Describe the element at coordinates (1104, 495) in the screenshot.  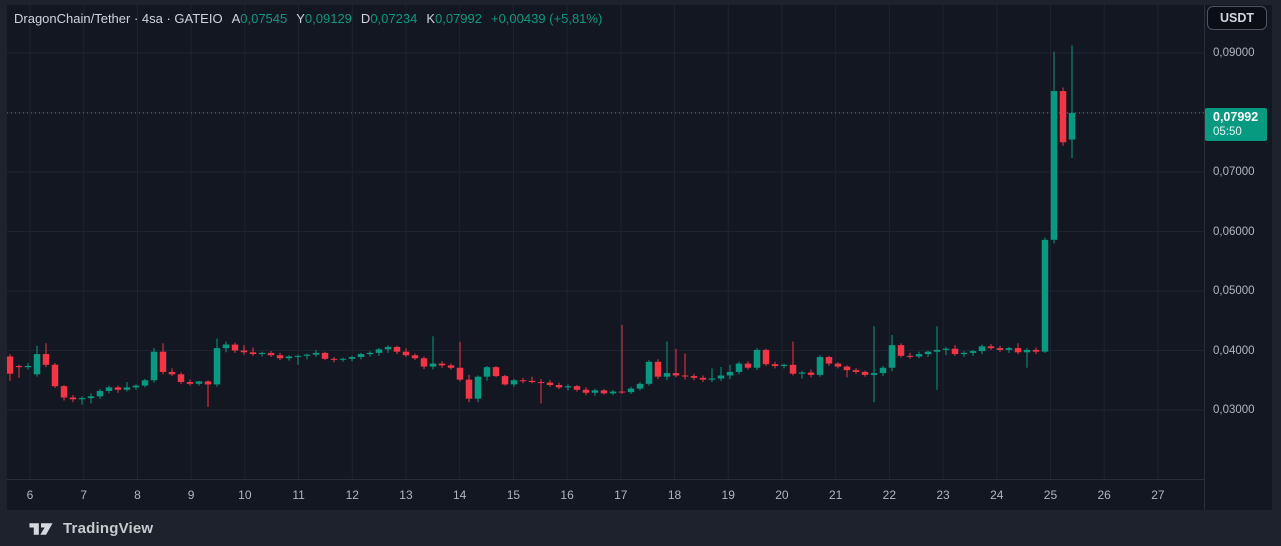
I see `time-axis-label: 26` at that location.